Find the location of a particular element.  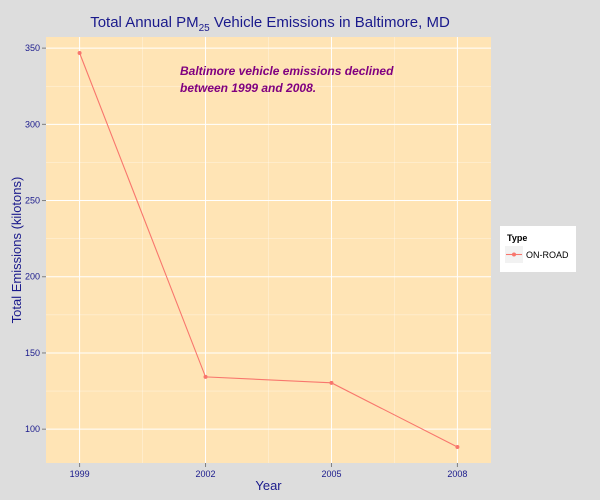

x-axis-title: Year is located at coordinates (268, 485).